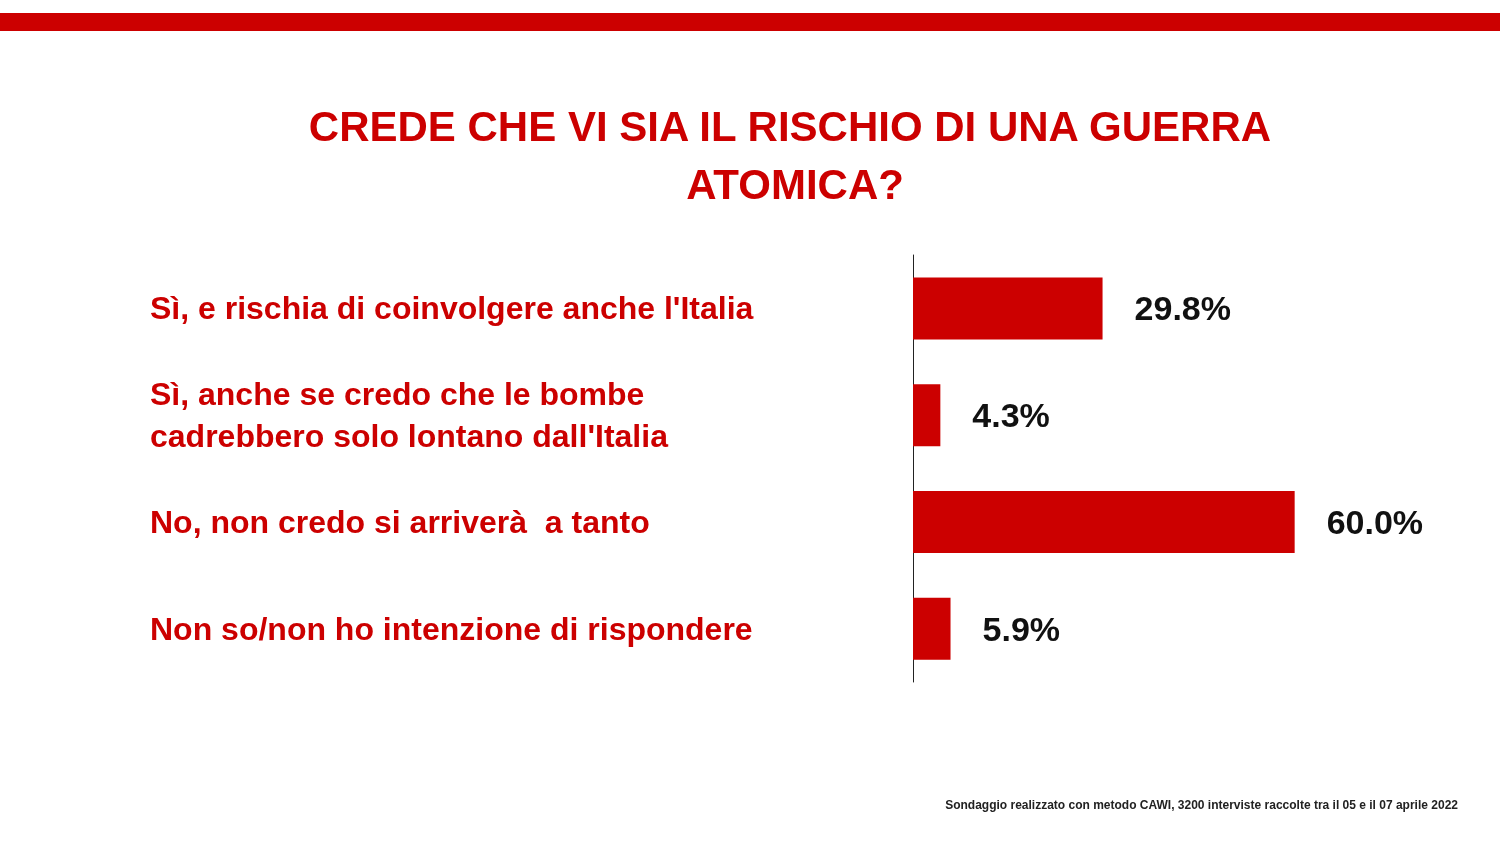 The height and width of the screenshot is (844, 1500). Describe the element at coordinates (795, 155) in the screenshot. I see `chart-title: CREDE CHE VI SIA IL RISCHIO DI UNA GUERRA ATOMICA?` at that location.